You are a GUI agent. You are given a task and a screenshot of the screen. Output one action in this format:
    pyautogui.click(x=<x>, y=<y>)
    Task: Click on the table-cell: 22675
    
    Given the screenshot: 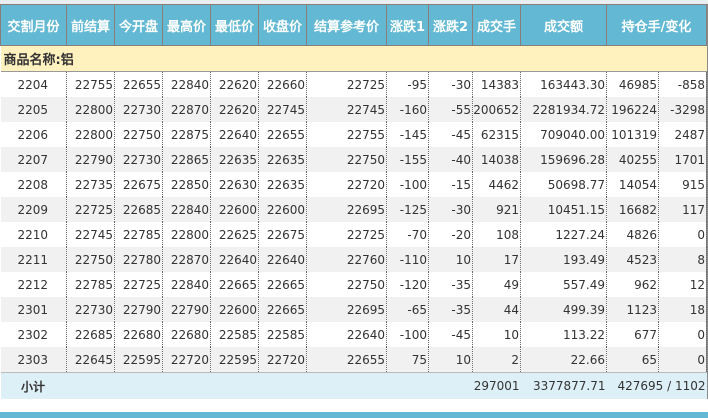 What is the action you would take?
    pyautogui.click(x=282, y=234)
    